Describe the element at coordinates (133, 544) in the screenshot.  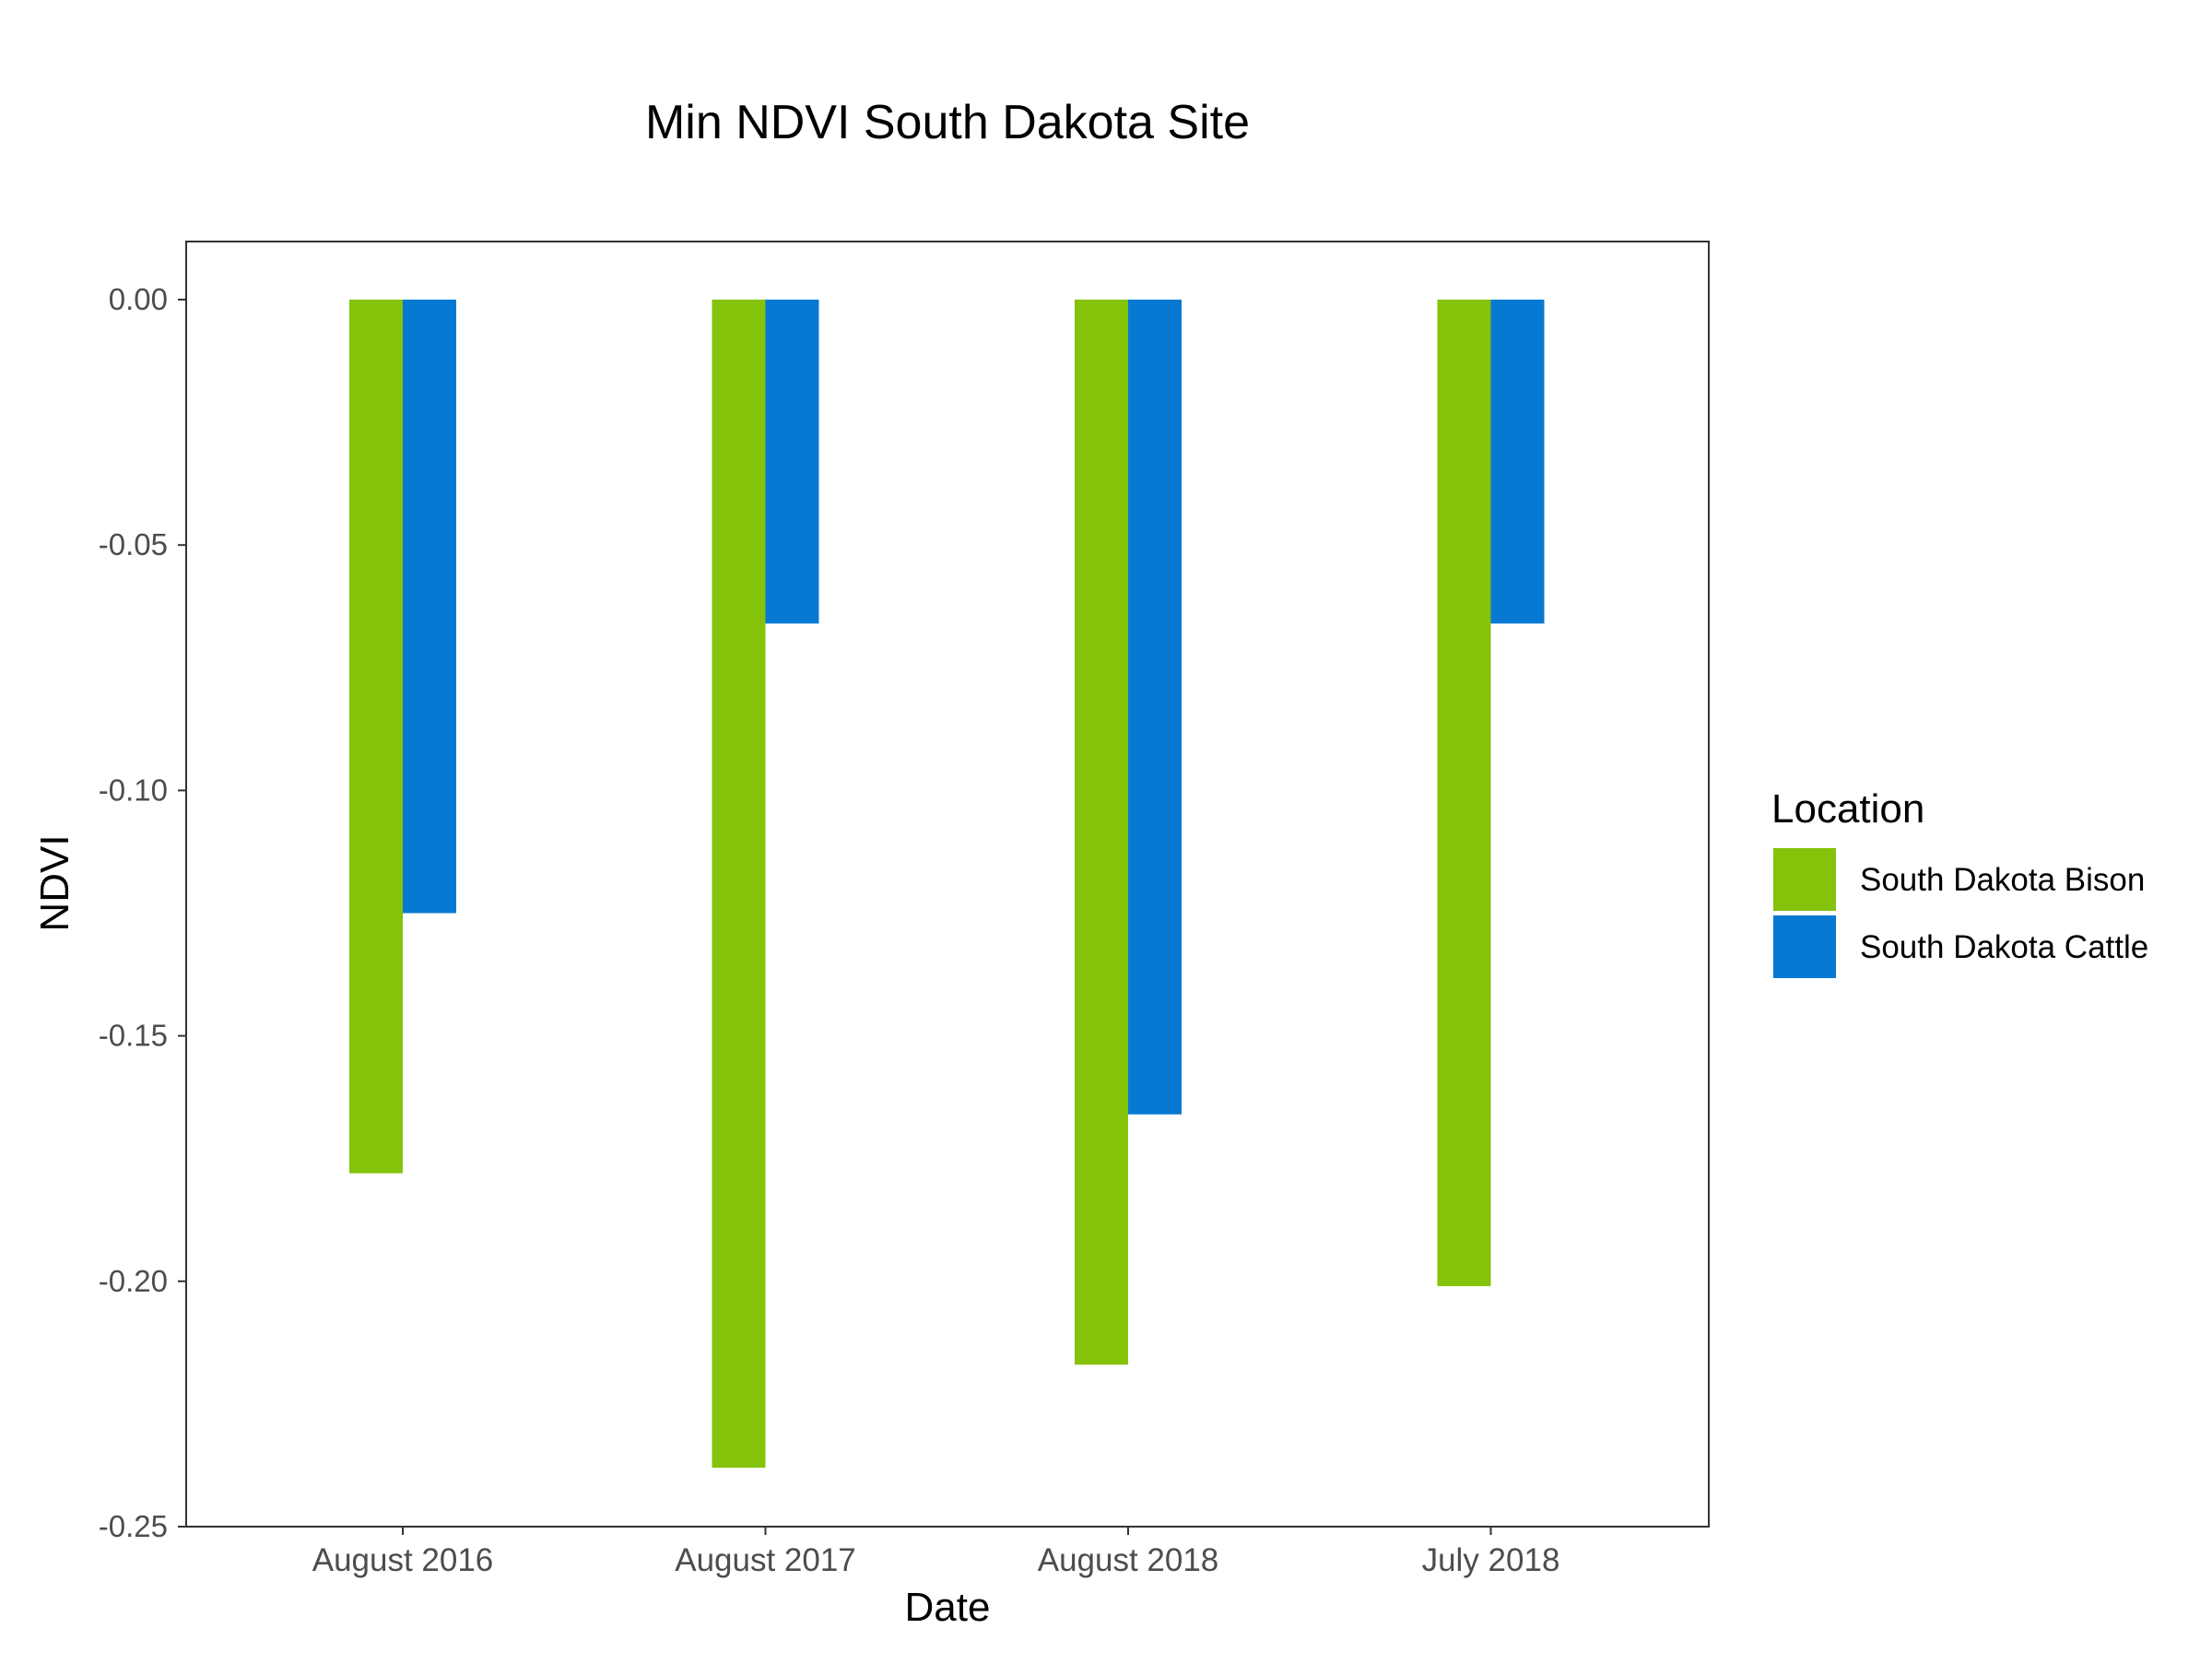
I see `y-tick-label: -0.05` at that location.